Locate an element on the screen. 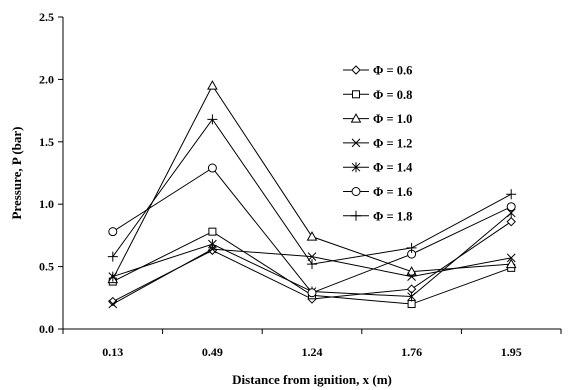  legend-item: Φ = 1.6 is located at coordinates (377, 192).